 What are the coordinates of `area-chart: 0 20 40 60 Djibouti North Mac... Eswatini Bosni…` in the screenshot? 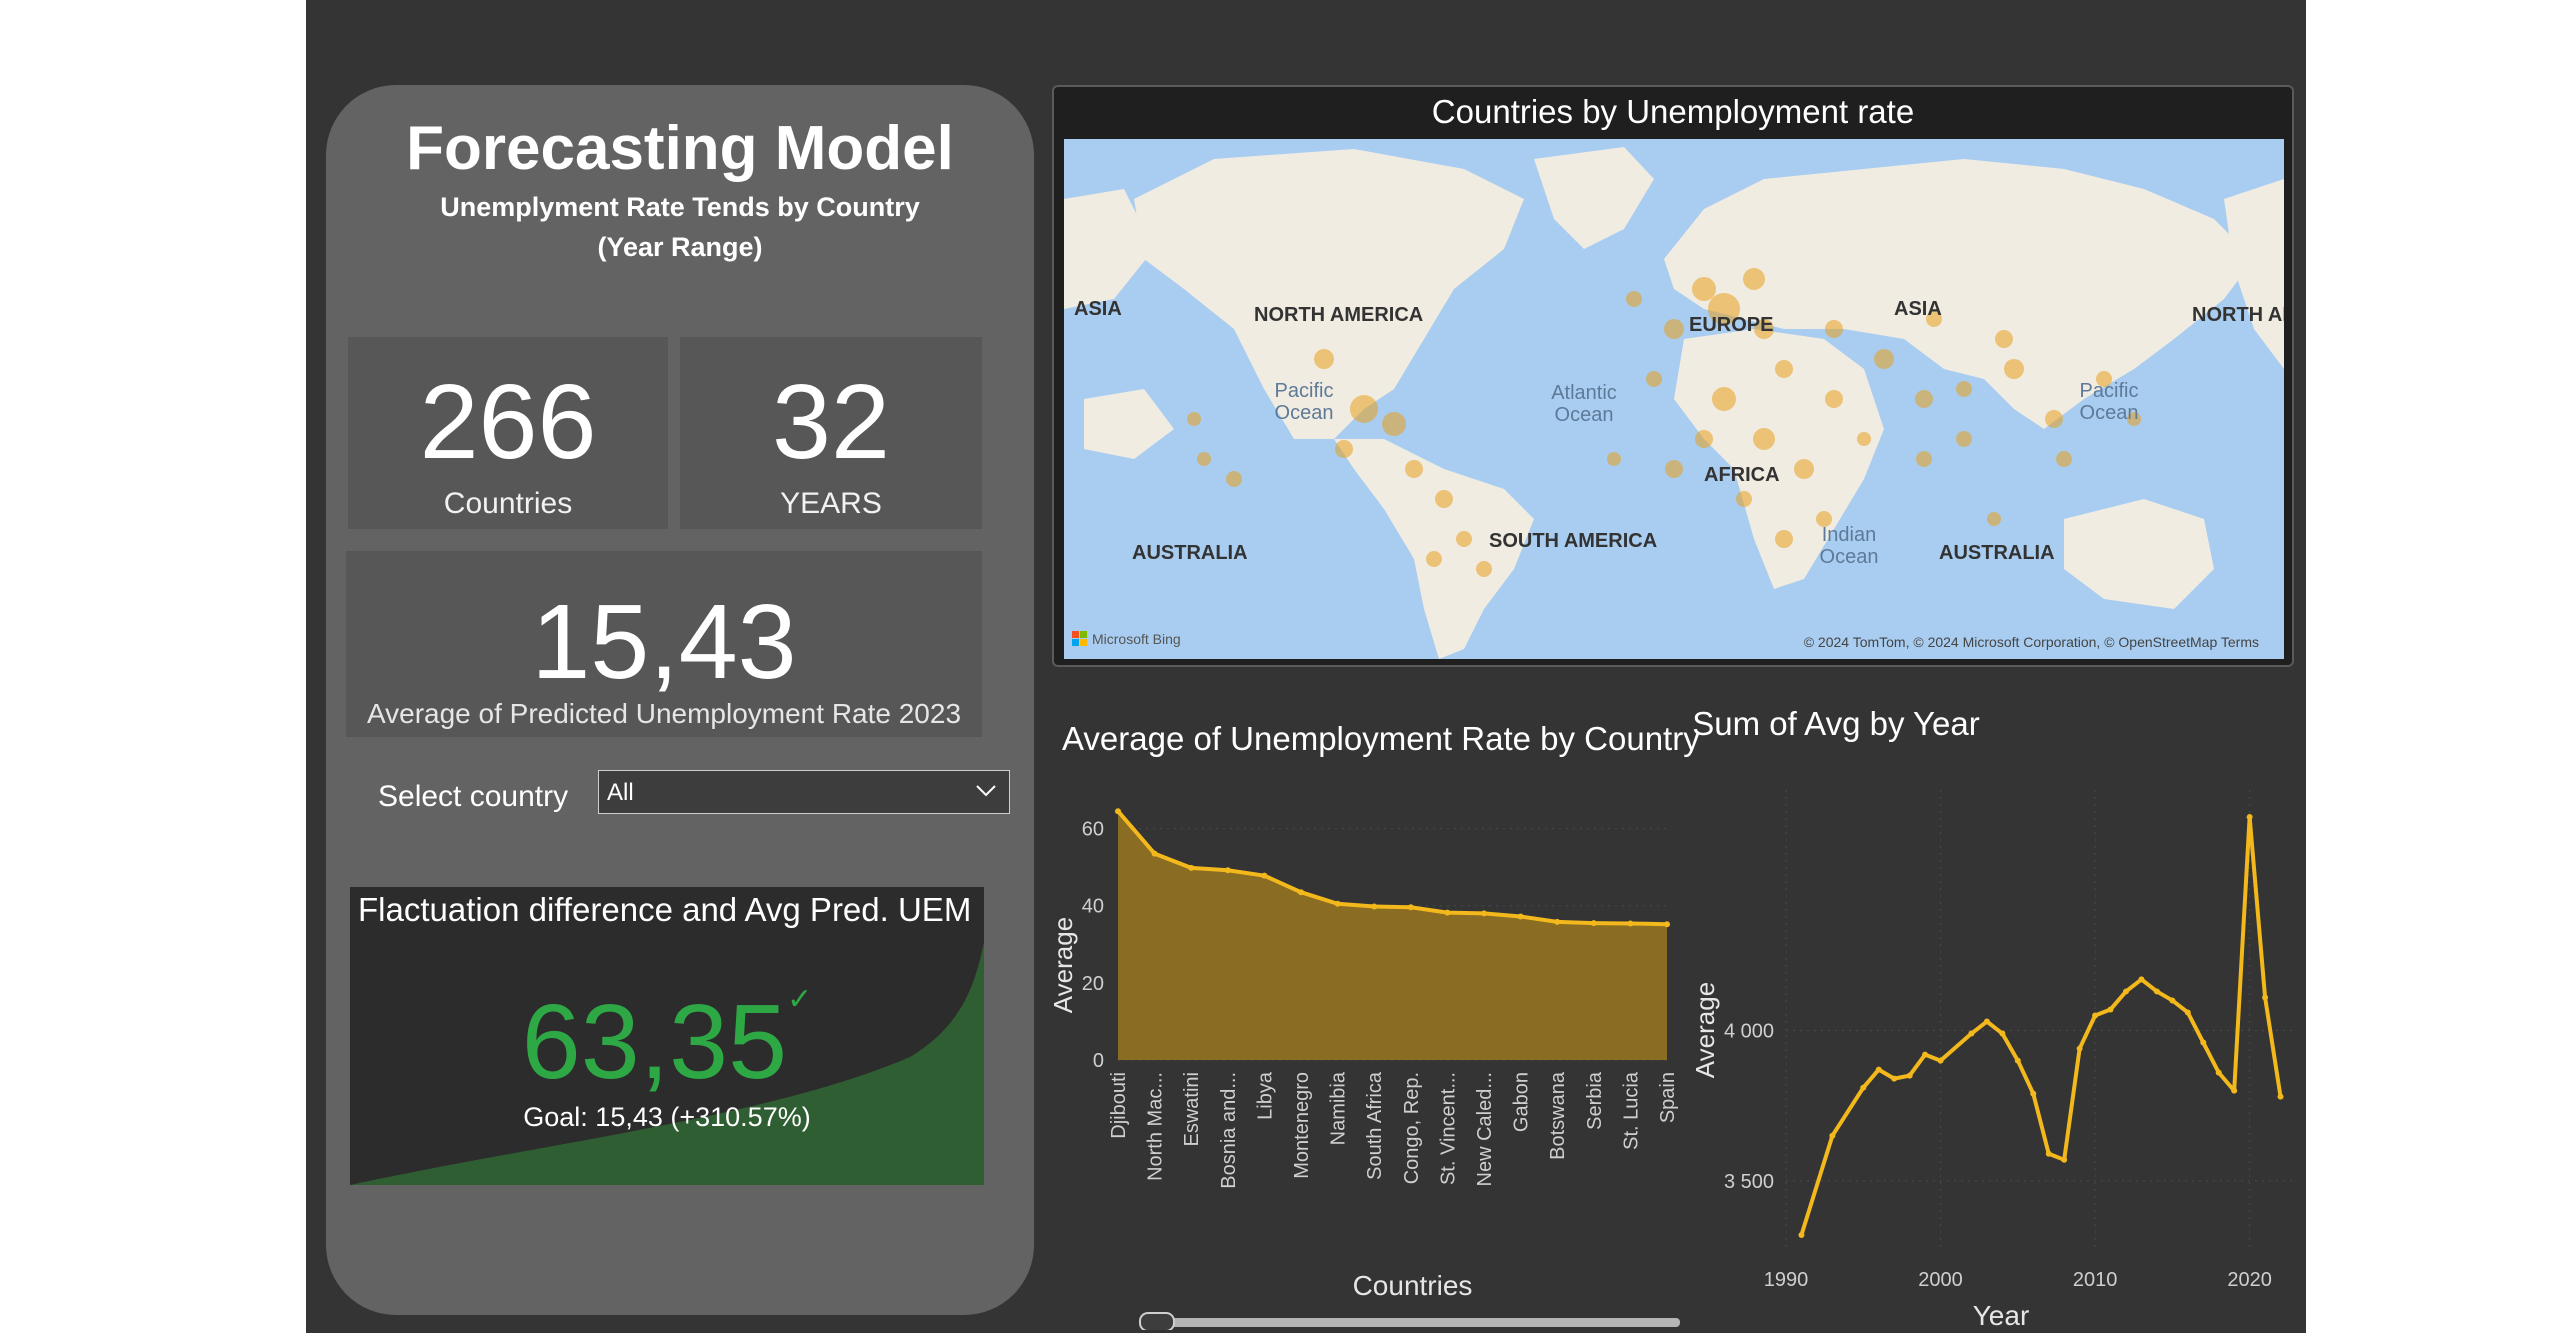 It's located at (1367, 1050).